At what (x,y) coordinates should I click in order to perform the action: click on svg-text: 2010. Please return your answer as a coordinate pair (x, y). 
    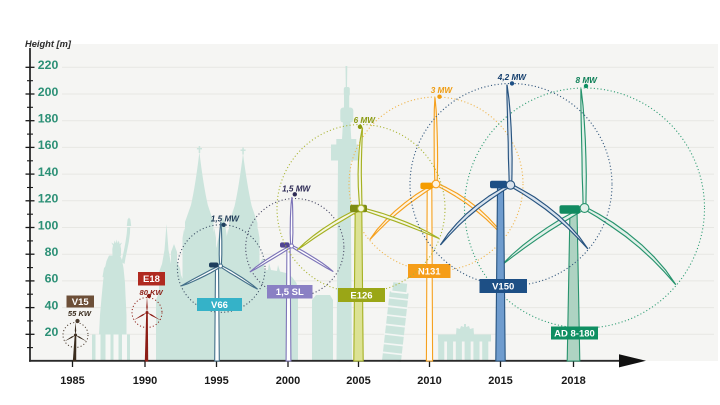
    Looking at the image, I should click on (429, 381).